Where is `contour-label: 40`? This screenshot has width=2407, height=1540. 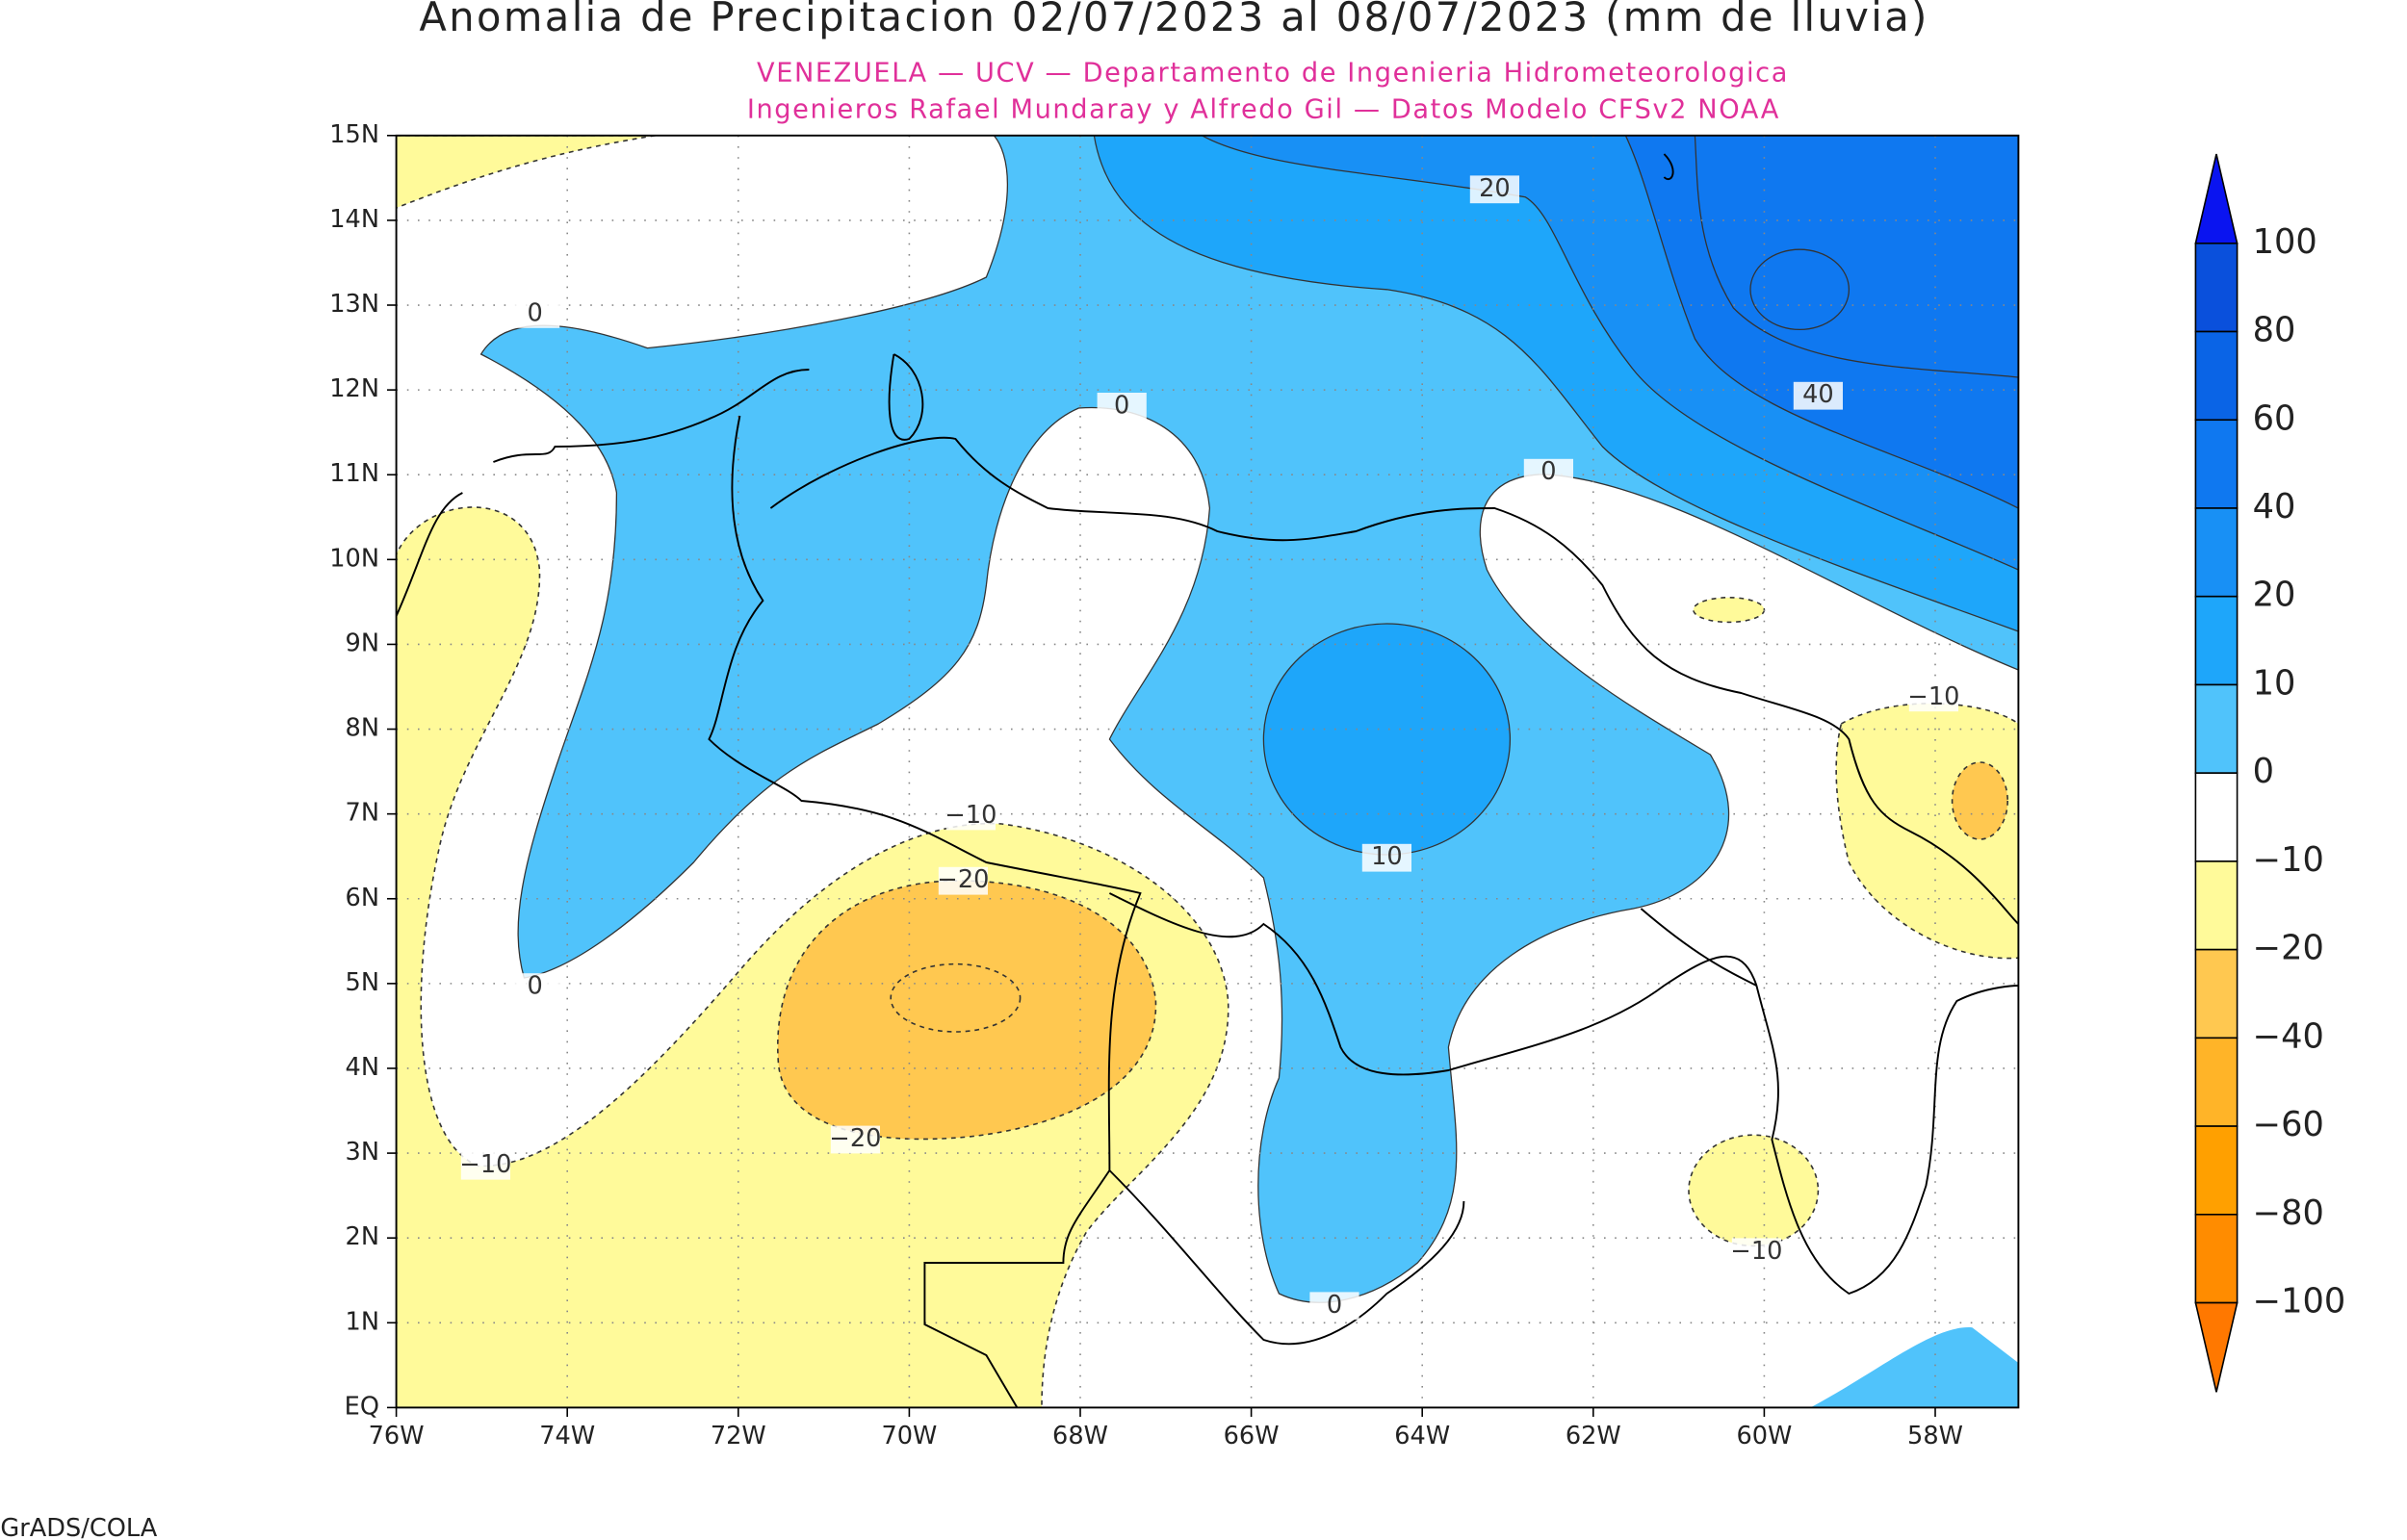
contour-label: 40 is located at coordinates (1818, 394).